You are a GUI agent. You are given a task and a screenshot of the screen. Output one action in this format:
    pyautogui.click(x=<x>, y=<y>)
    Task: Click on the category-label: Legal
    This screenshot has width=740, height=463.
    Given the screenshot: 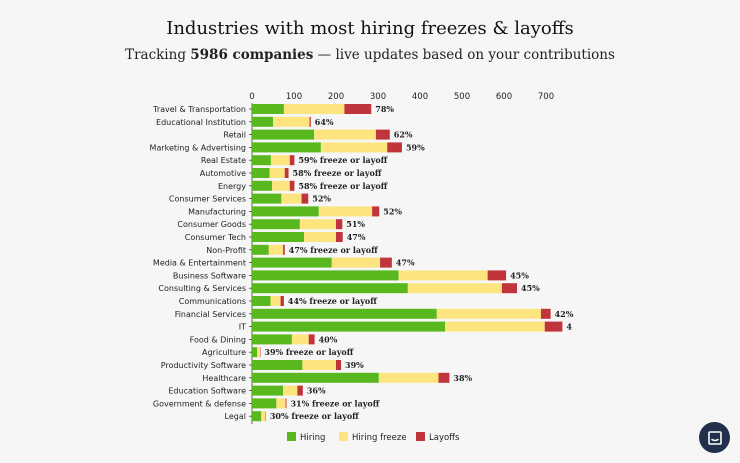 What is the action you would take?
    pyautogui.click(x=235, y=416)
    